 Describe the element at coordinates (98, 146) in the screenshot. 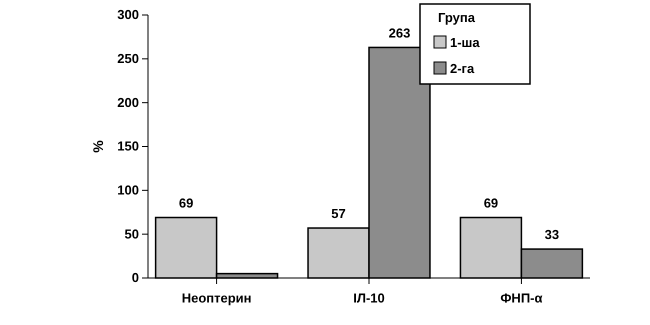

I see `y-axis-title: %` at that location.